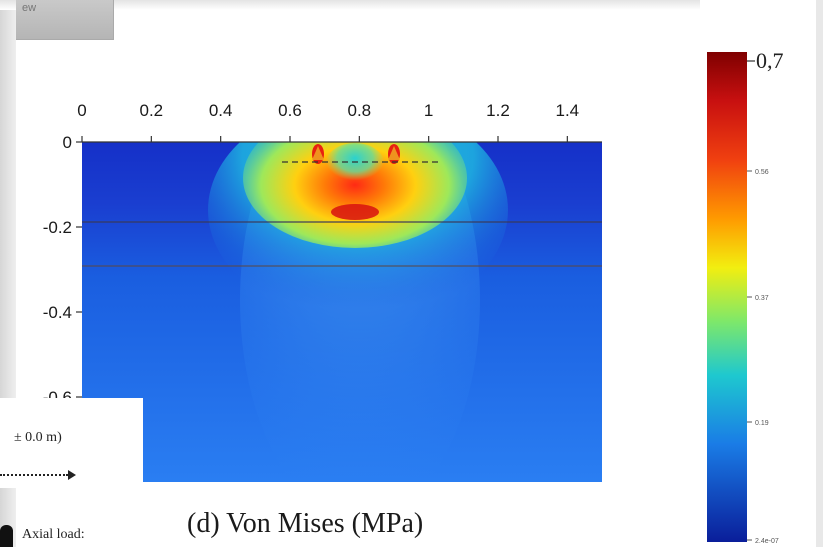 This screenshot has width=823, height=550. What do you see at coordinates (57, 312) in the screenshot?
I see `y-tick-label: -0.4` at bounding box center [57, 312].